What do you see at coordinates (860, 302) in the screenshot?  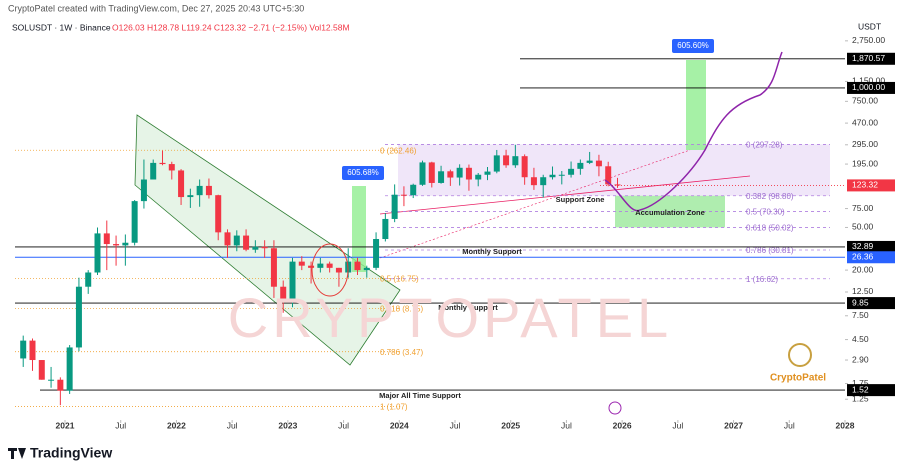 I see `price-marker-label: 9.85` at bounding box center [860, 302].